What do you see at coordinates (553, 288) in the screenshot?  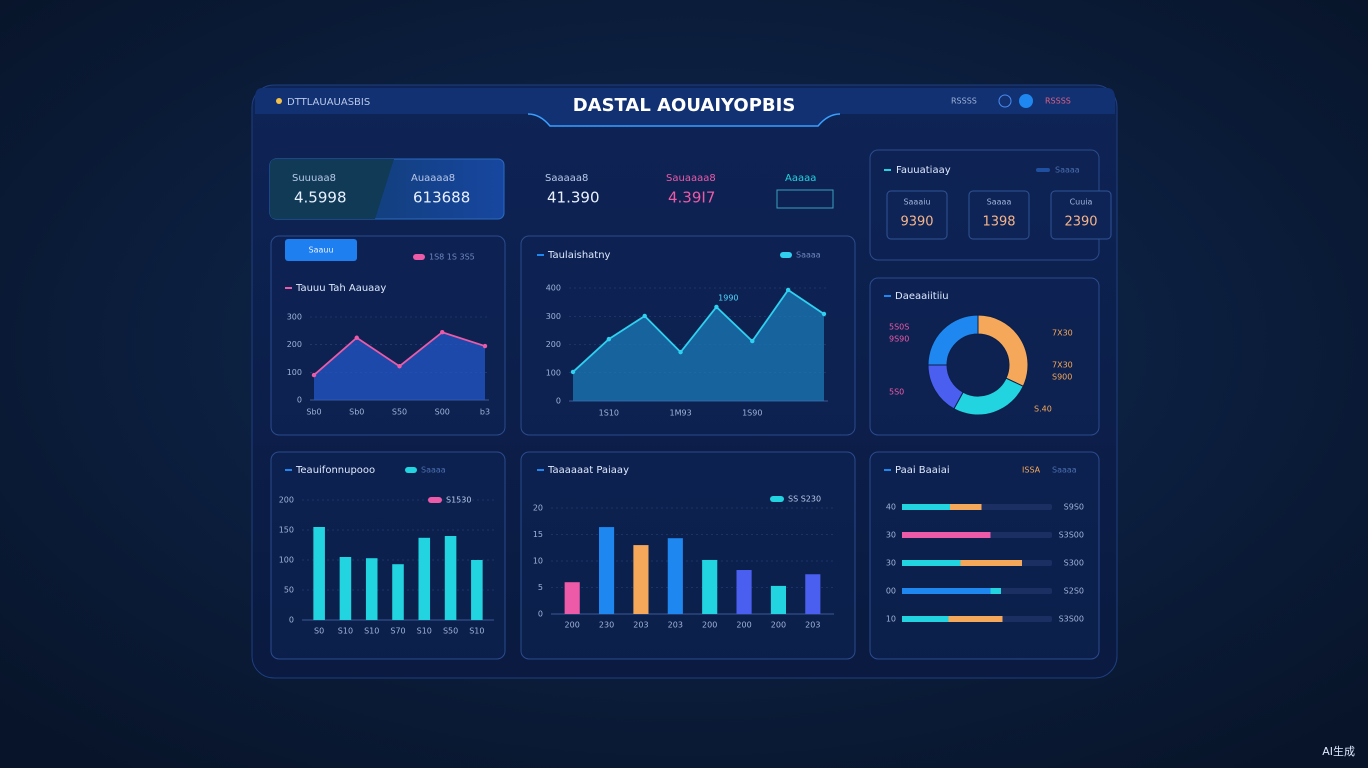 I see `y-tick-label: 400` at bounding box center [553, 288].